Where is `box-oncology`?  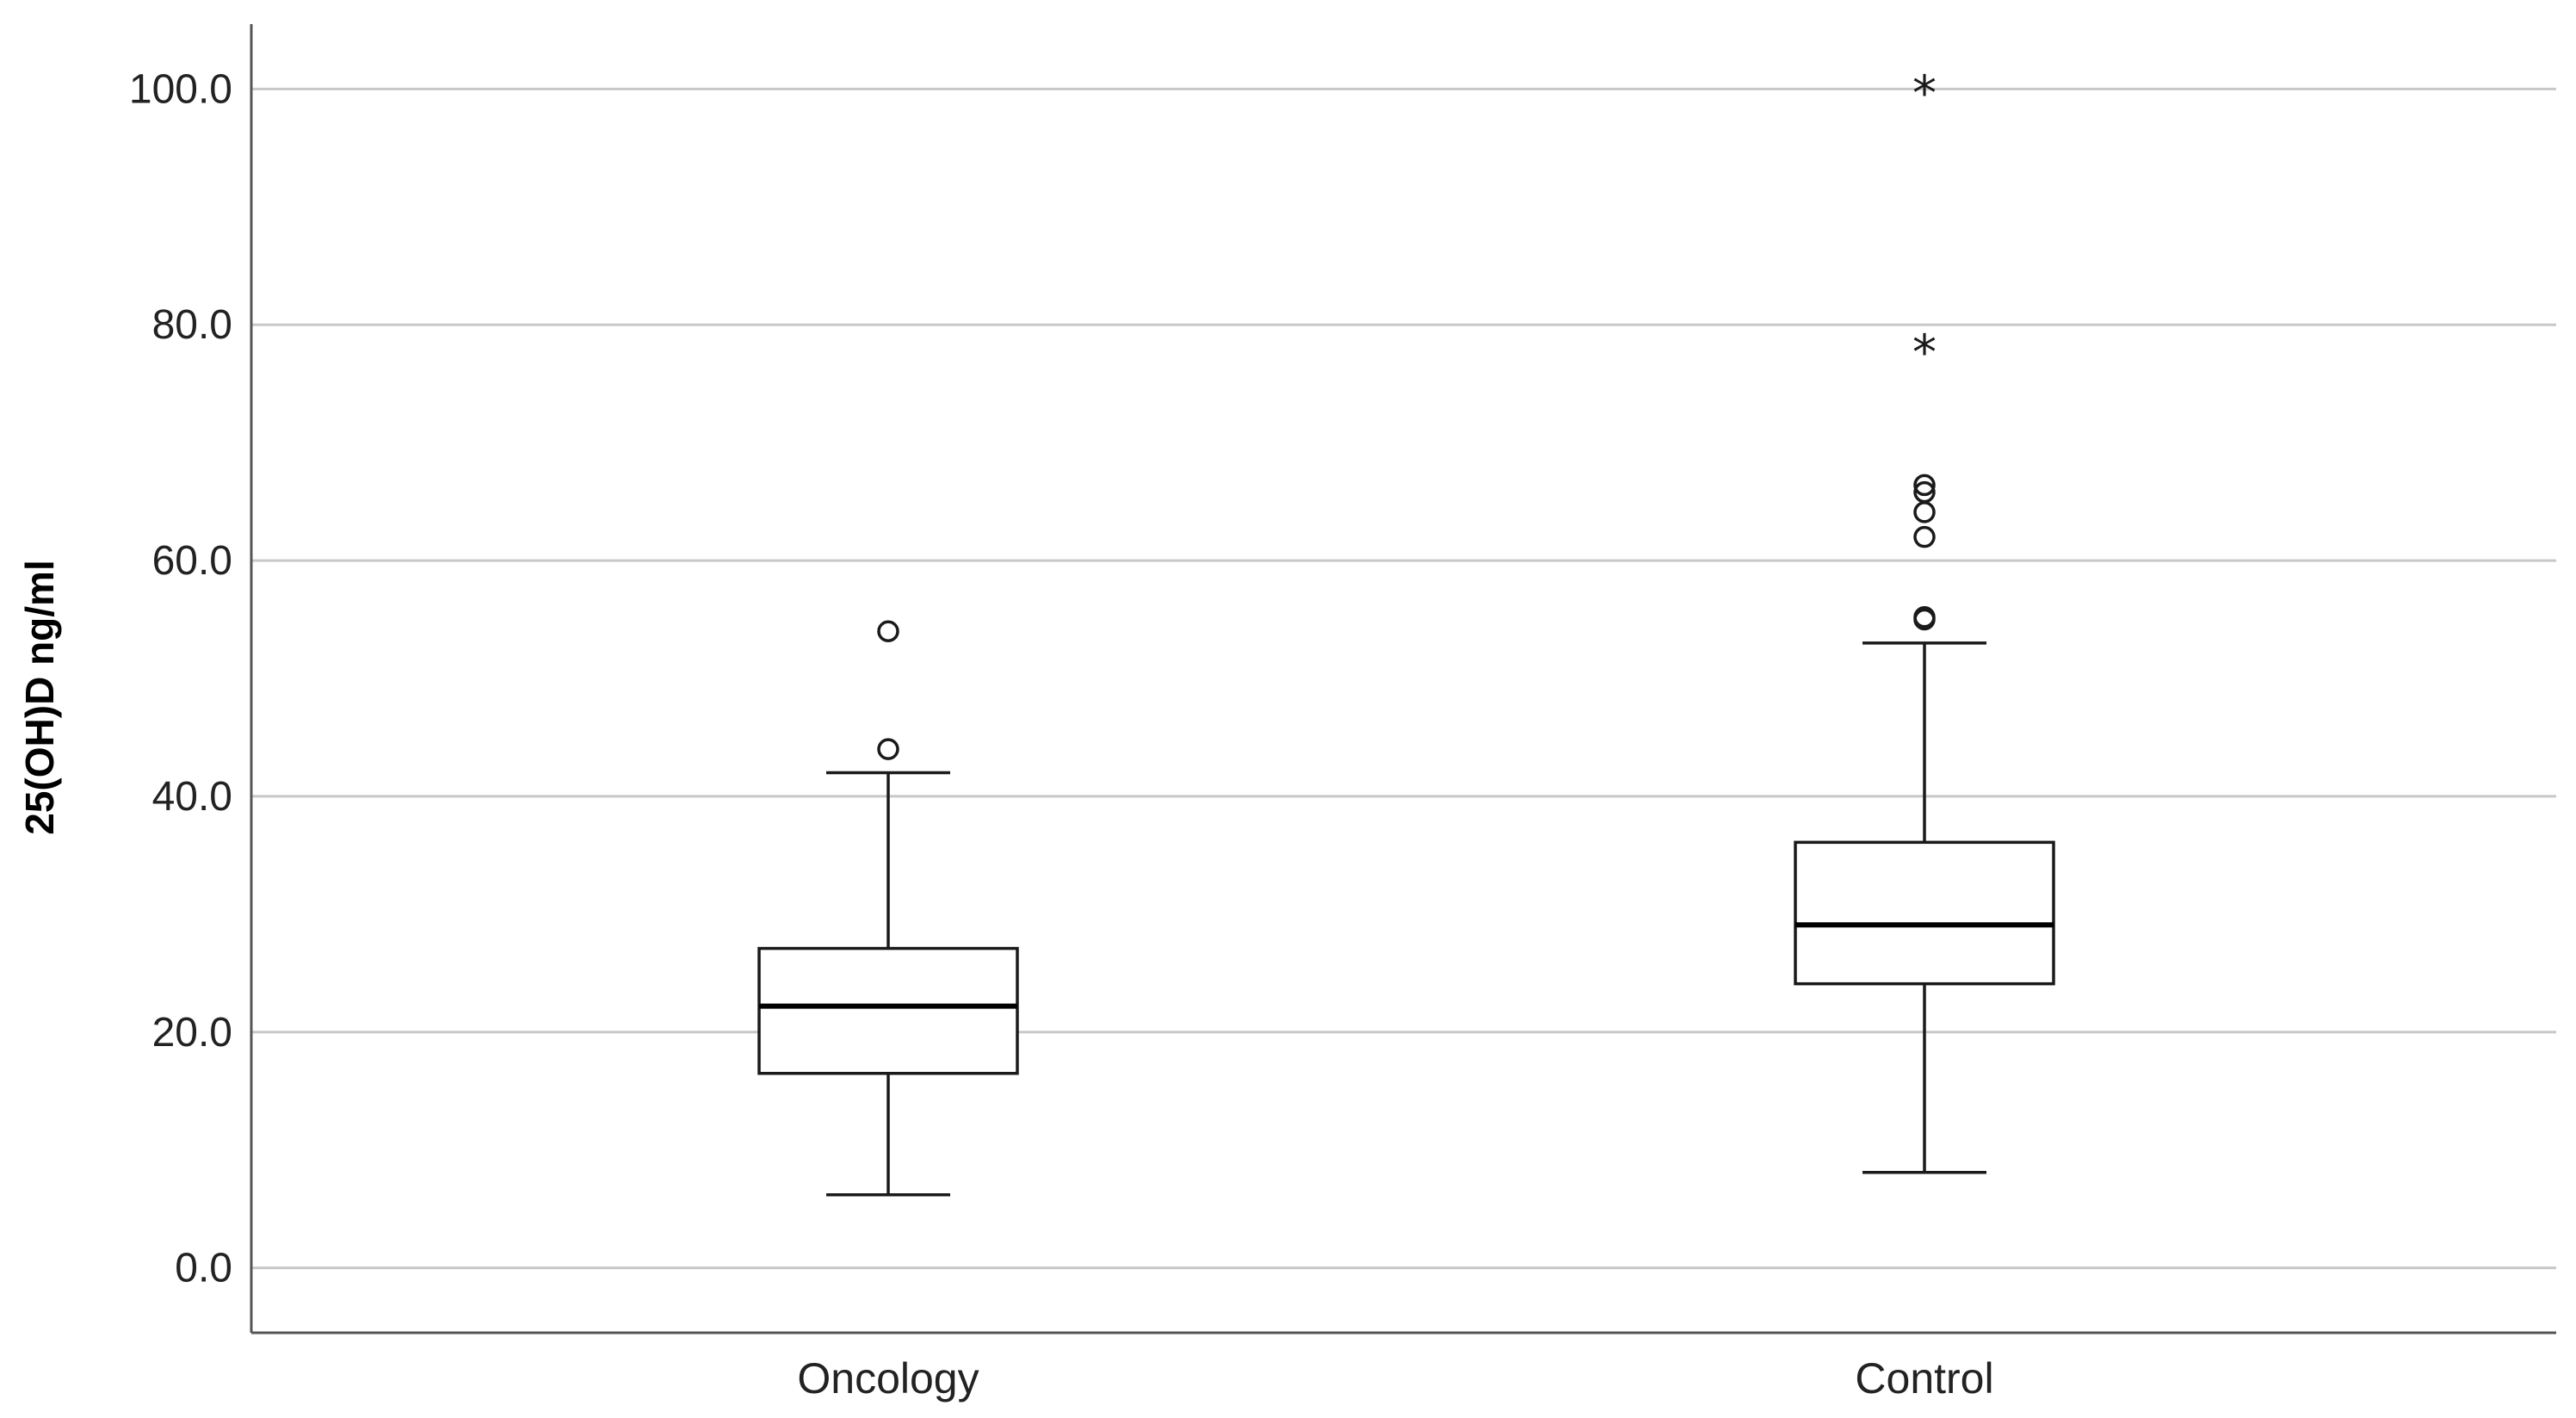
box-oncology is located at coordinates (888, 909).